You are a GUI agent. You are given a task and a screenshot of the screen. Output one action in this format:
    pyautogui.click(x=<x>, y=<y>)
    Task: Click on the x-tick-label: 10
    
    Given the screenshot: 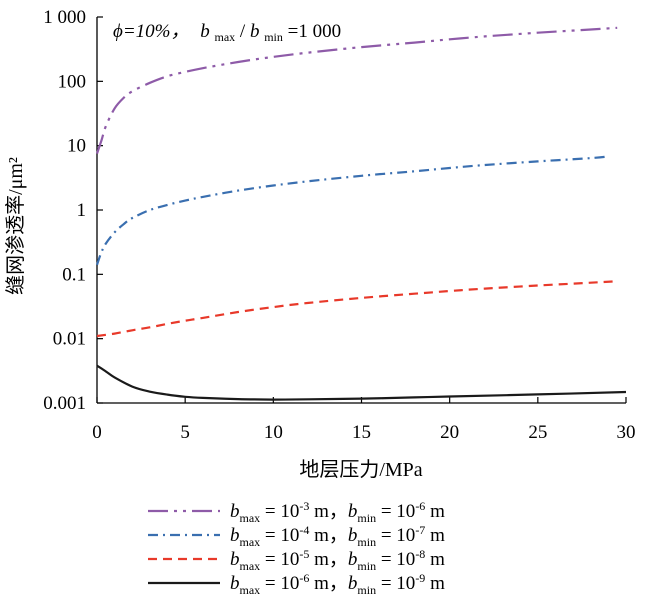 What is the action you would take?
    pyautogui.click(x=273, y=432)
    